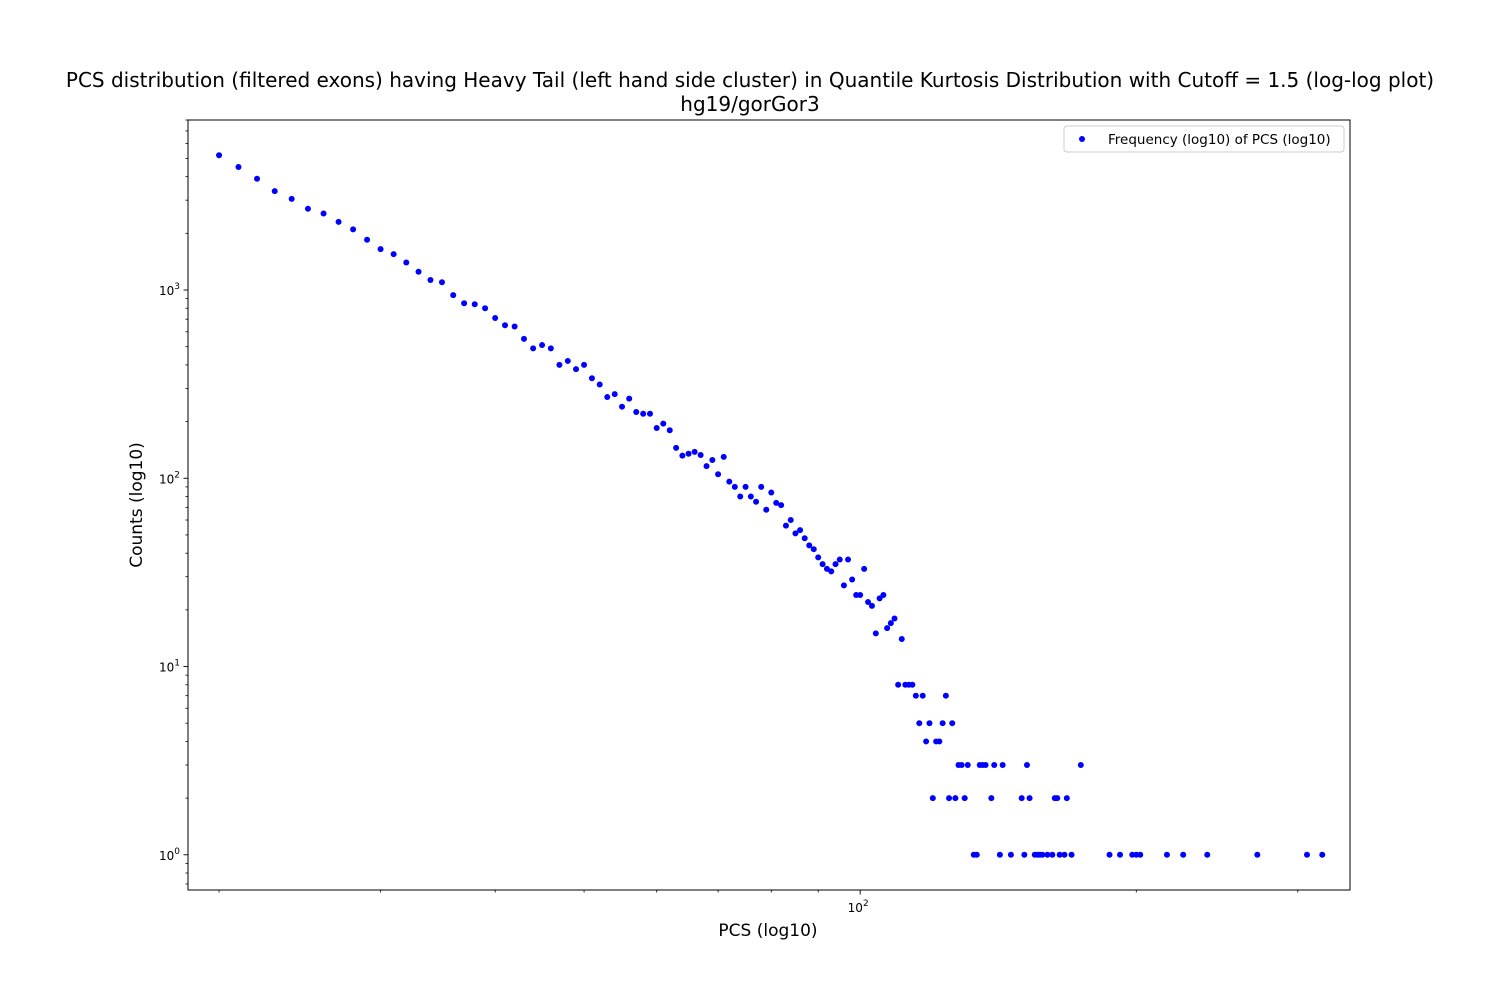  What do you see at coordinates (169, 290) in the screenshot?
I see `y-tick-label: 10³` at bounding box center [169, 290].